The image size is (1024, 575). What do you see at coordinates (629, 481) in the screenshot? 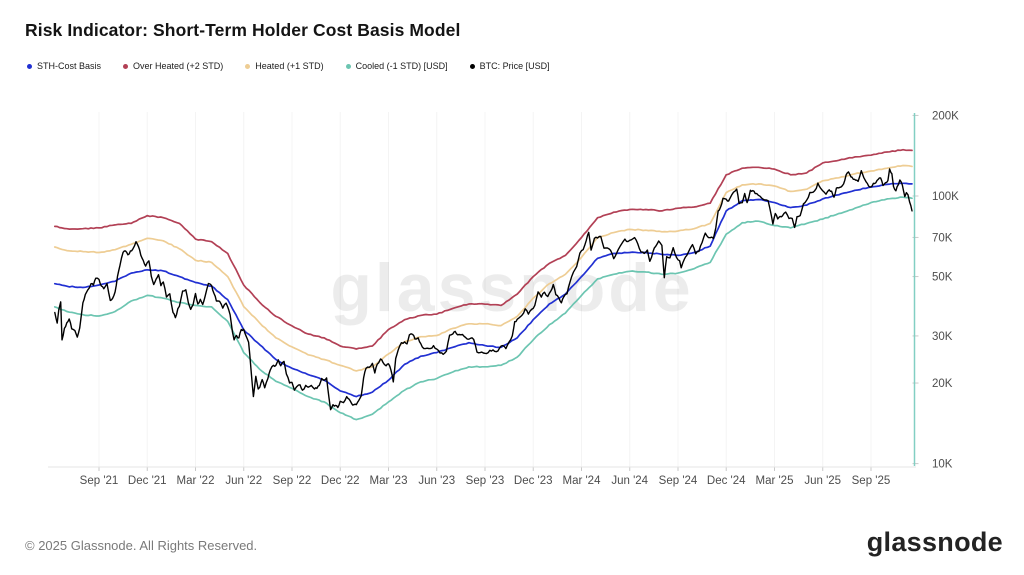
I see `x-tick-label: Jun '24` at bounding box center [629, 481].